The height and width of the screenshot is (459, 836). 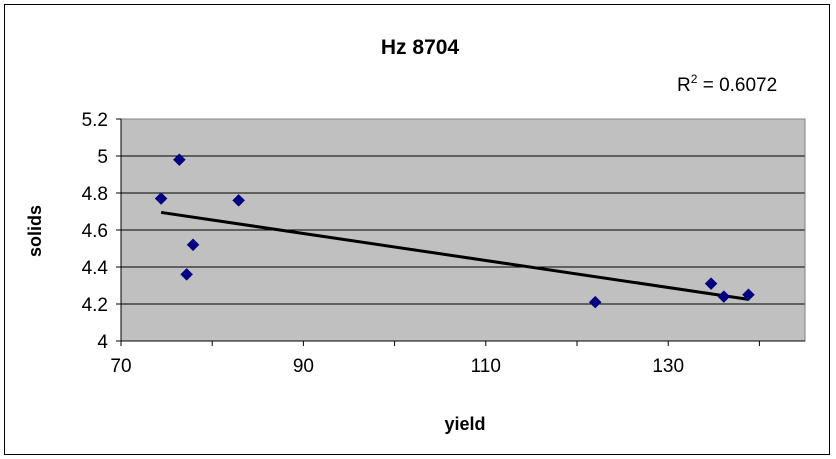 What do you see at coordinates (35, 231) in the screenshot?
I see `y-axis-title: solids` at bounding box center [35, 231].